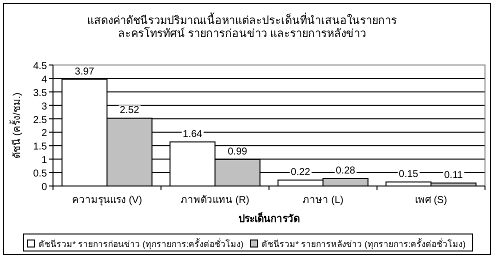 This screenshot has height=262, width=496. What do you see at coordinates (44, 106) in the screenshot?
I see `y-tick-label: 3` at bounding box center [44, 106].